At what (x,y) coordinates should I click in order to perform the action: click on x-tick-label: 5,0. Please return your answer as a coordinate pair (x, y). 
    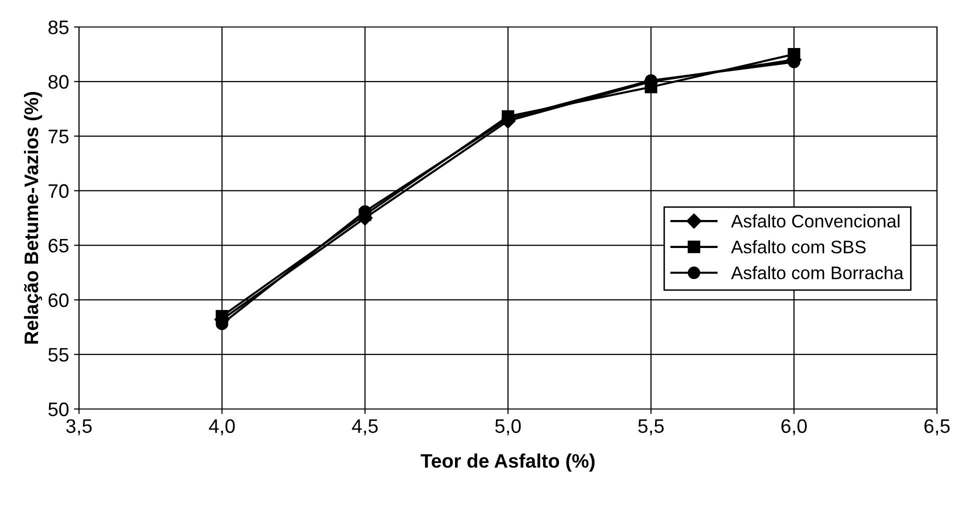
    Looking at the image, I should click on (508, 427).